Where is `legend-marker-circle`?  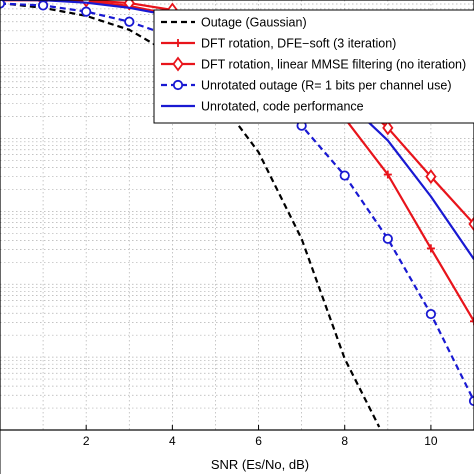 legend-marker-circle is located at coordinates (178, 85).